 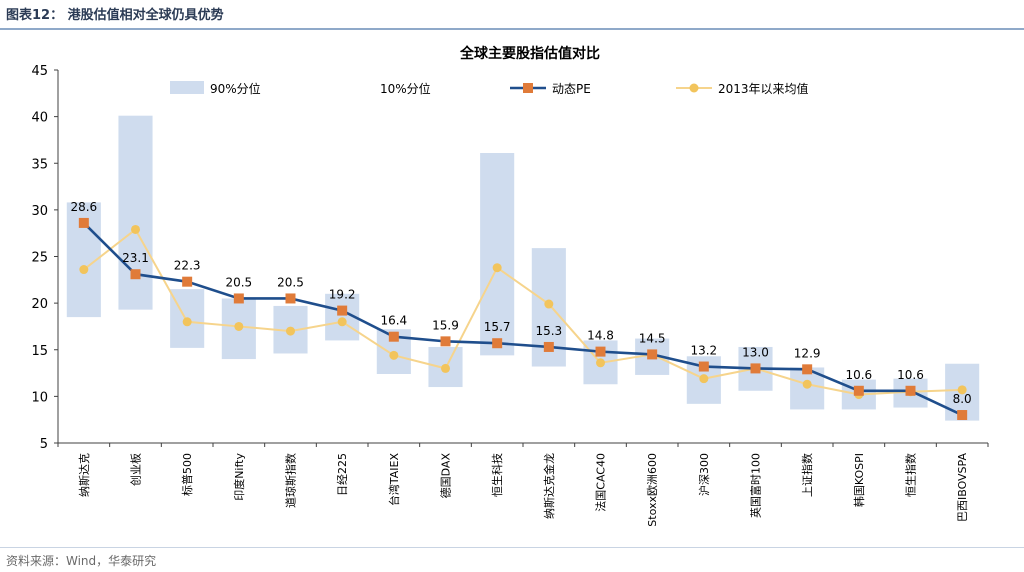 What do you see at coordinates (239, 477) in the screenshot?
I see `x-tick-label: 印度Nifty` at bounding box center [239, 477].